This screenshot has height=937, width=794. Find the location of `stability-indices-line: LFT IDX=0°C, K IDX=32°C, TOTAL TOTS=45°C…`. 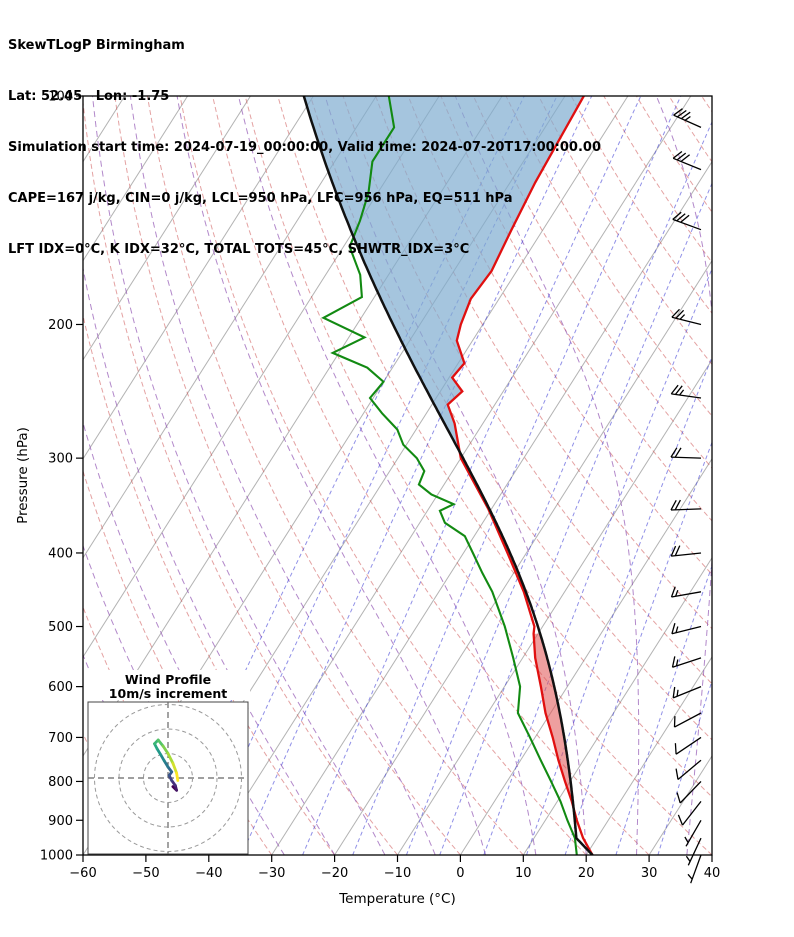

stability-indices-line: LFT IDX=0°C, K IDX=32°C, TOTAL TOTS=45°C… is located at coordinates (239, 249).